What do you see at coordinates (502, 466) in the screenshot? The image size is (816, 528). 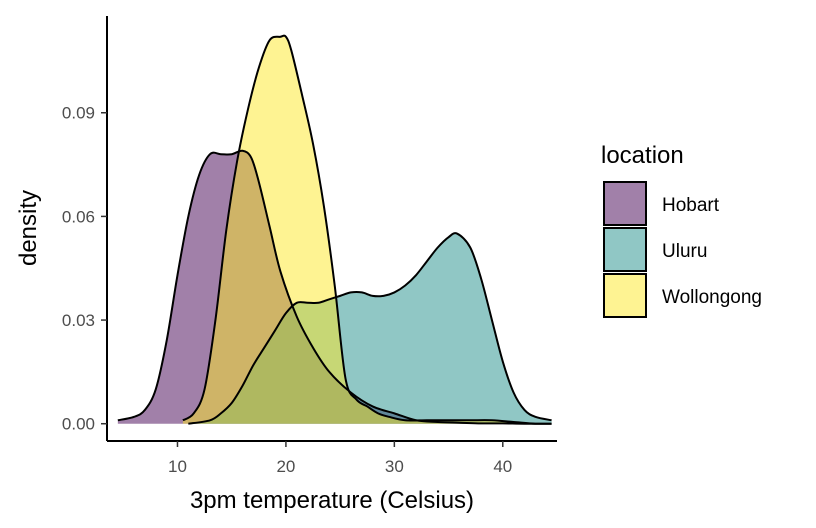 I see `x-tick-label: 40` at bounding box center [502, 466].